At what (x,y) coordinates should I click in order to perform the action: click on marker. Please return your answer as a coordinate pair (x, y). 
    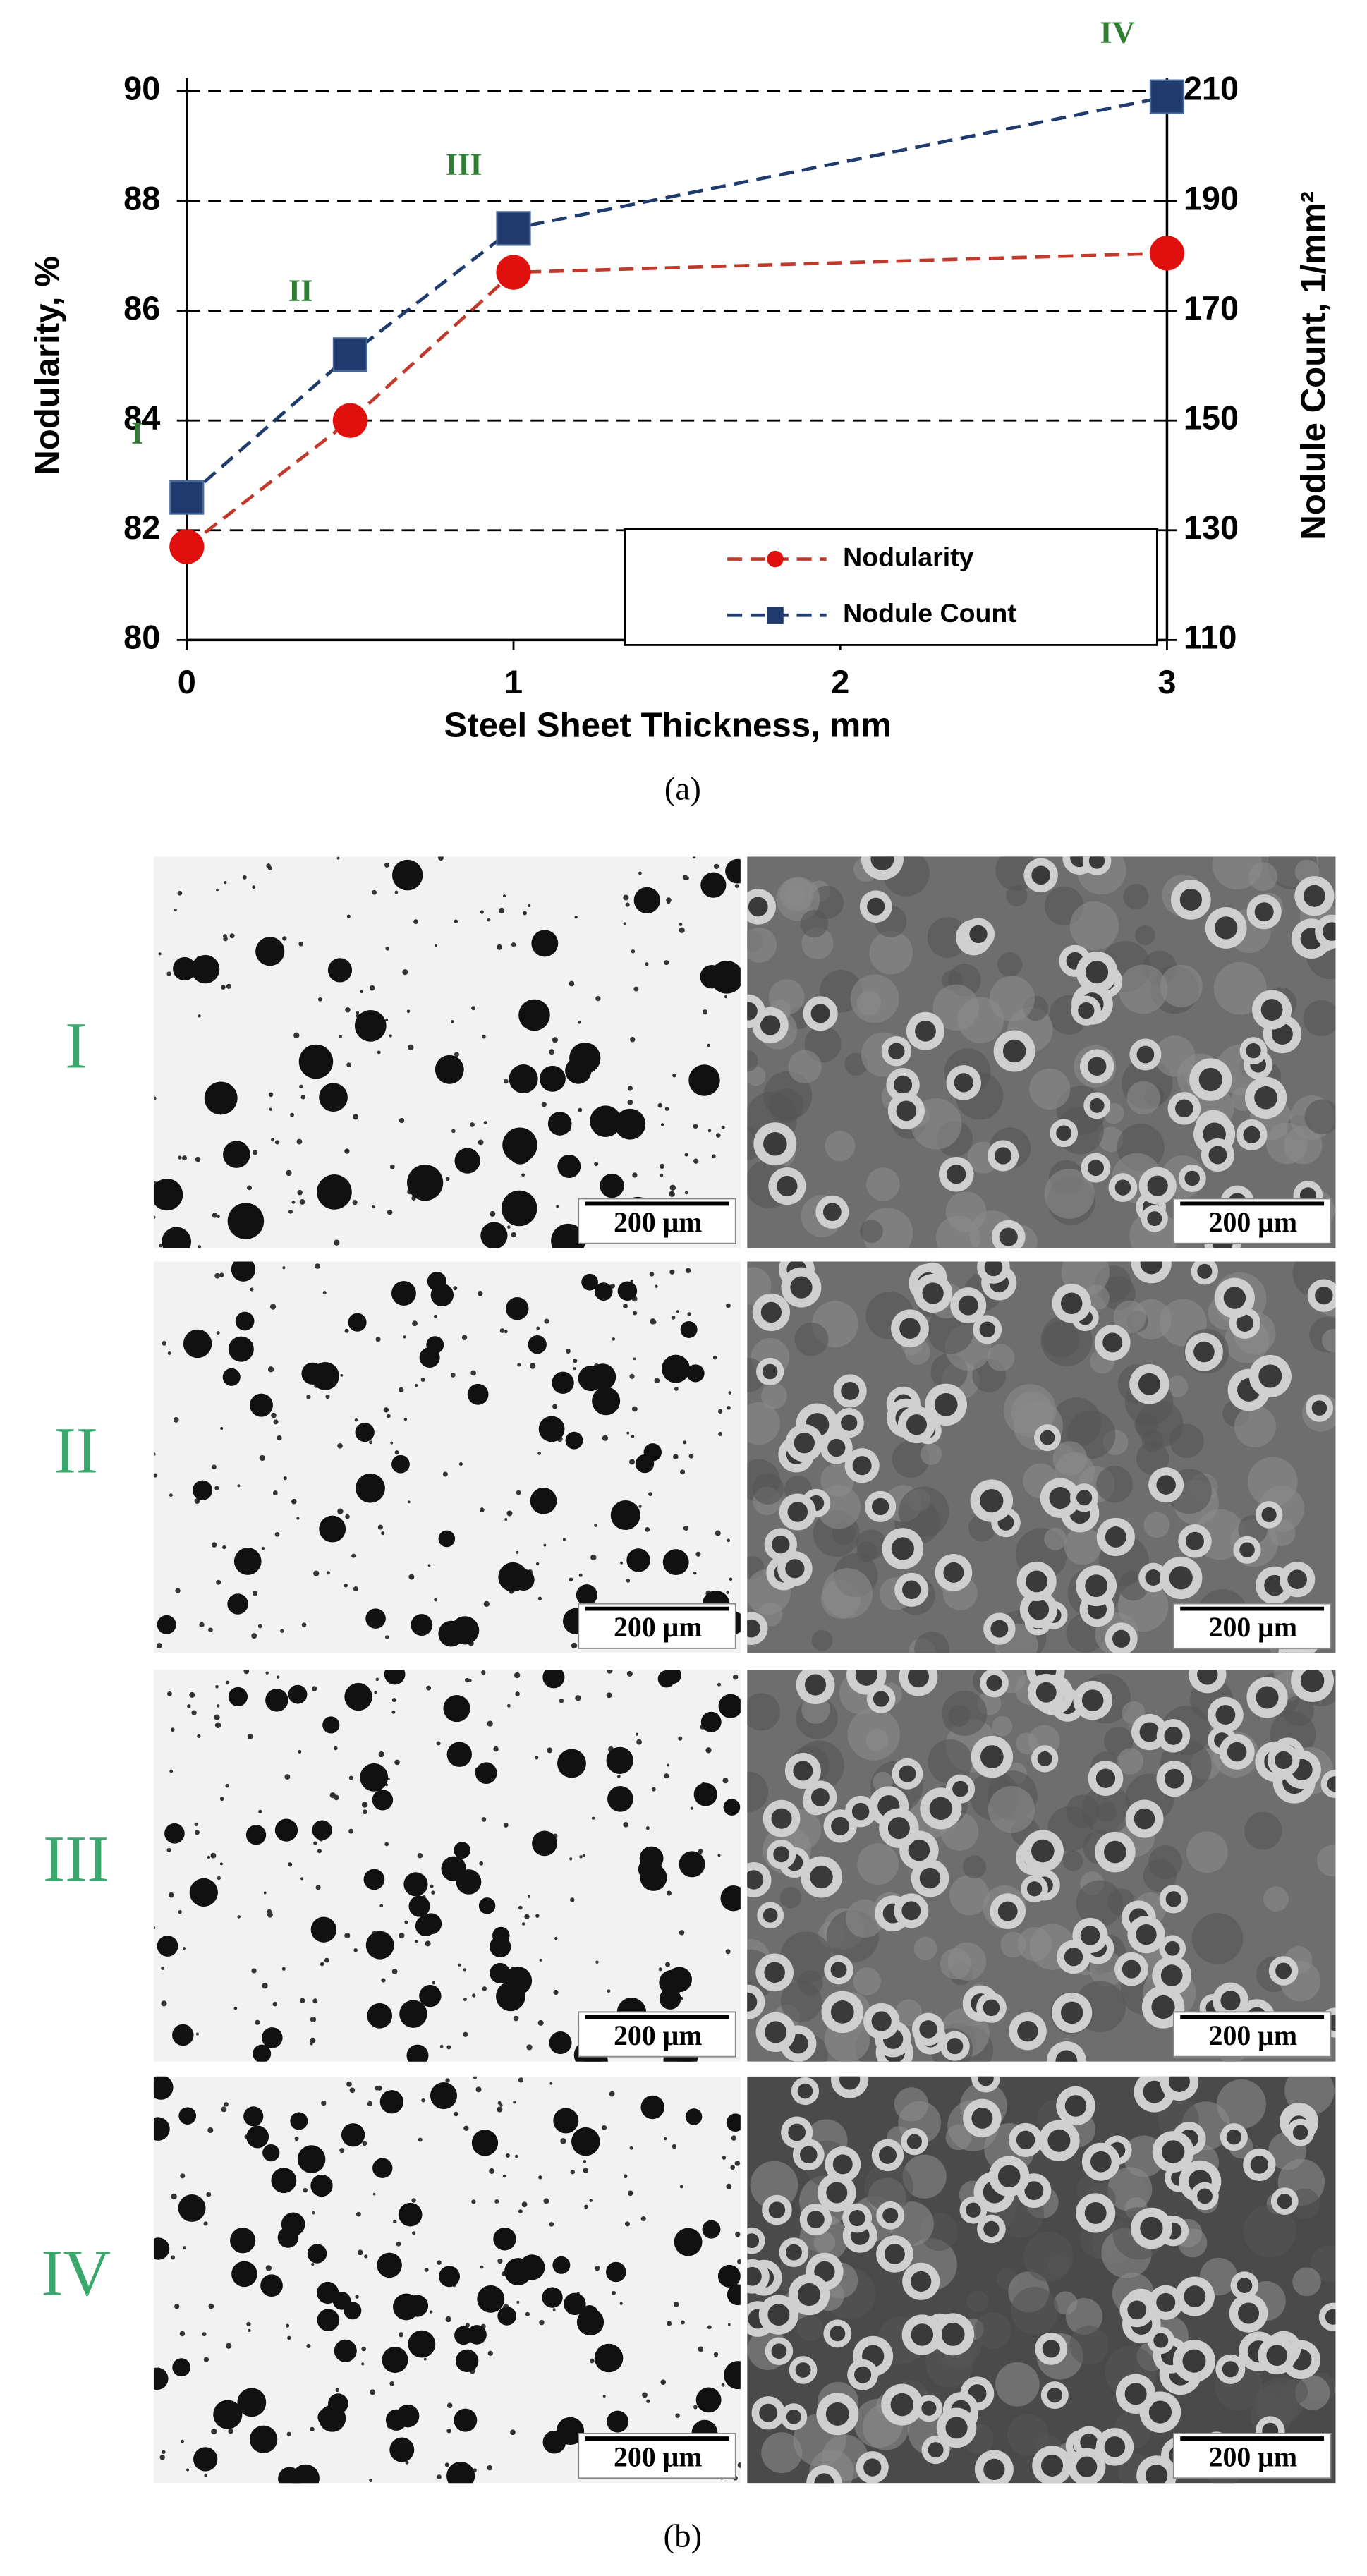
    Looking at the image, I should click on (350, 354).